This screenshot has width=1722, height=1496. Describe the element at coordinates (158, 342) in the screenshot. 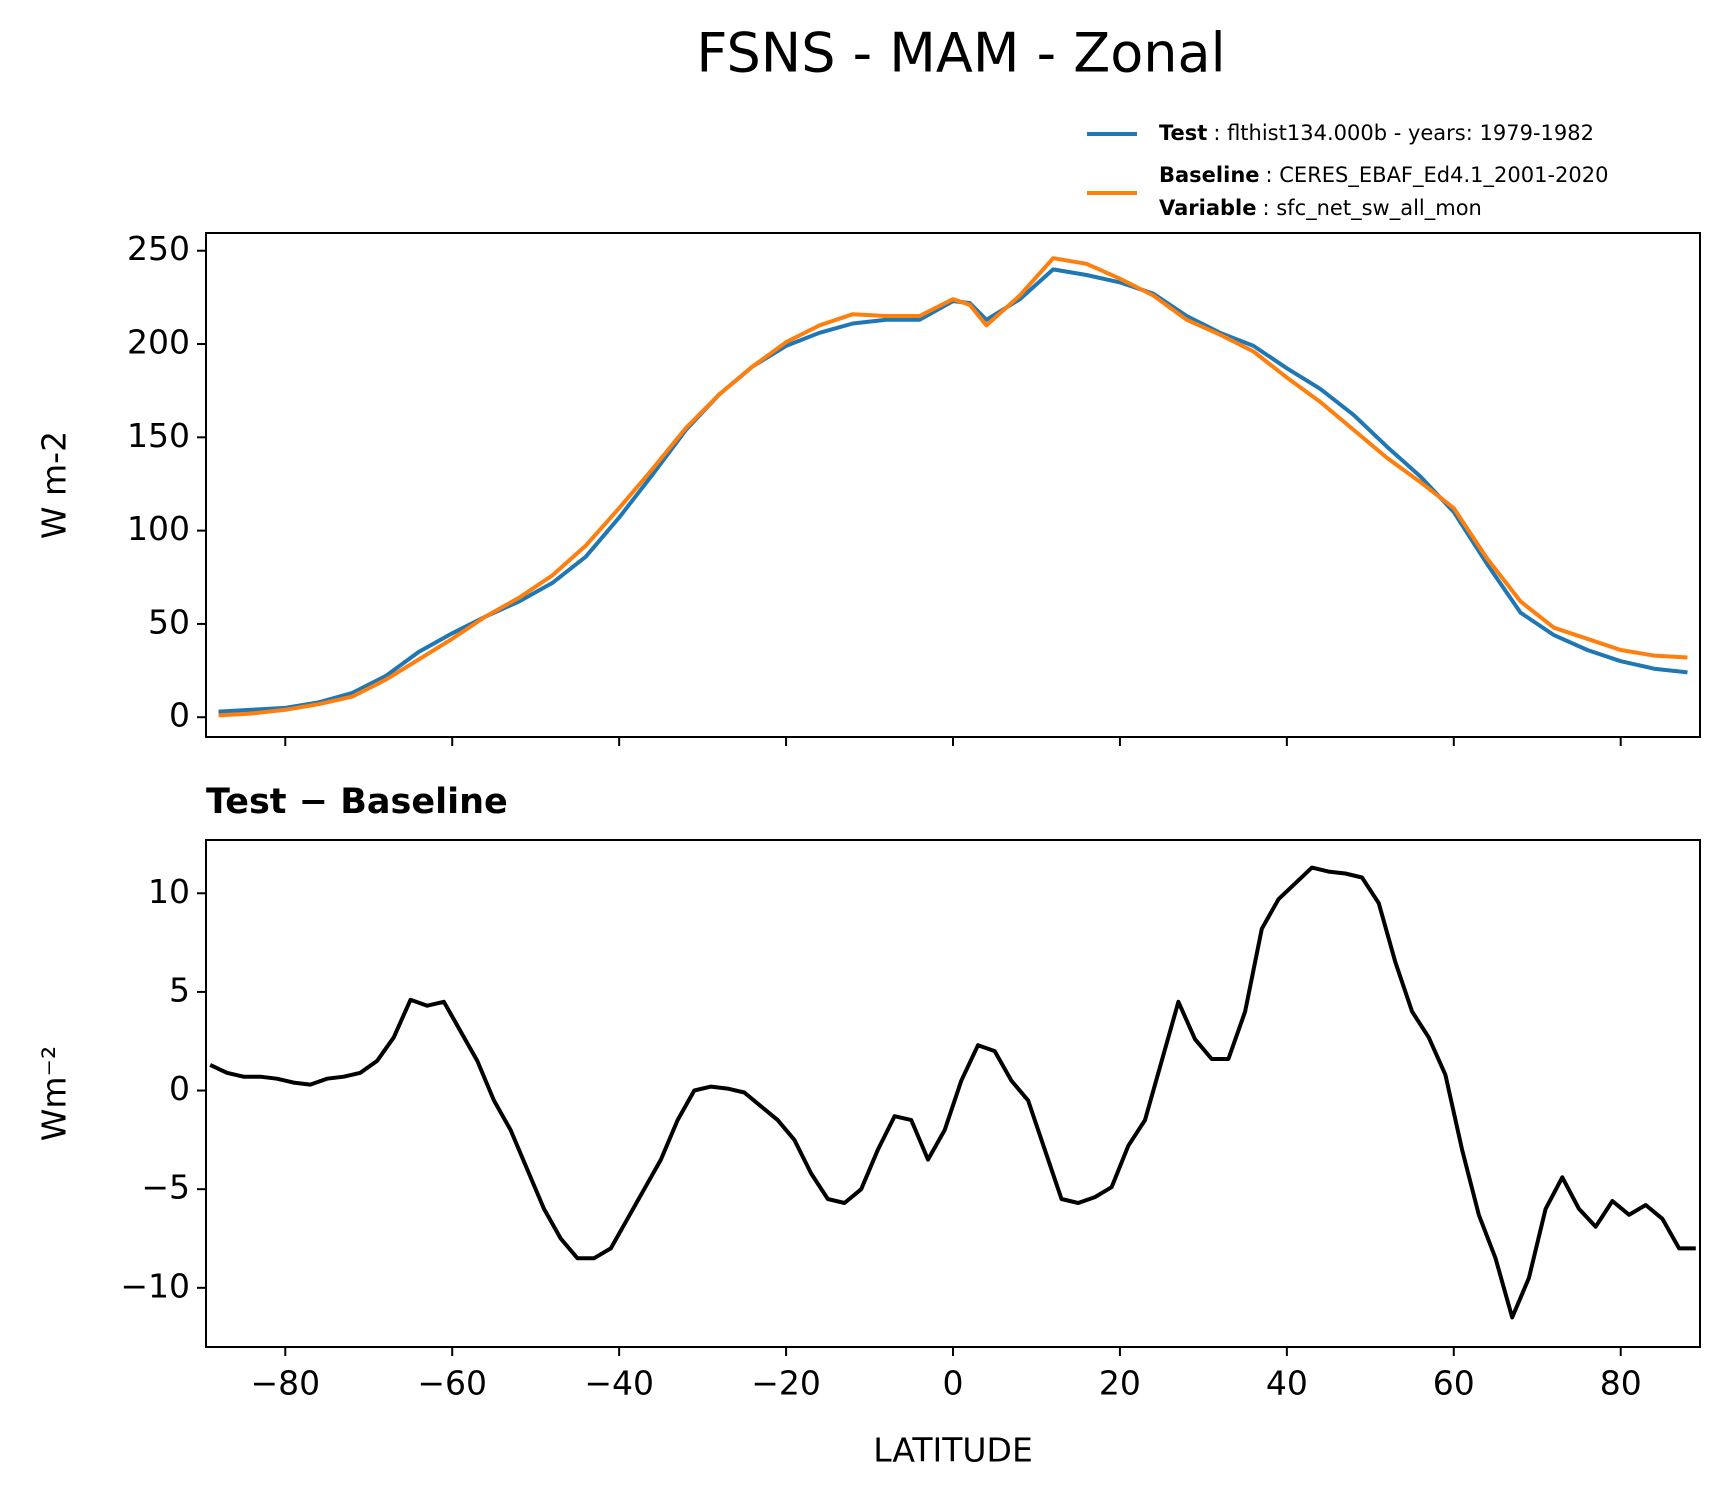

I see `y-tick-label: 200` at that location.